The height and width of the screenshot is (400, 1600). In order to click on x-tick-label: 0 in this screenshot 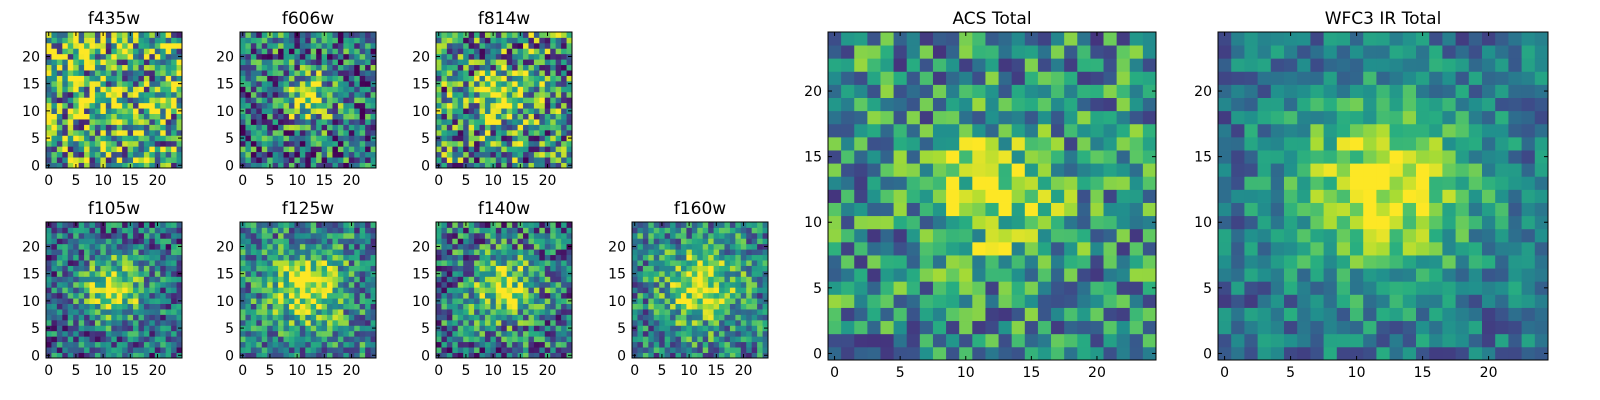, I will do `click(634, 371)`.